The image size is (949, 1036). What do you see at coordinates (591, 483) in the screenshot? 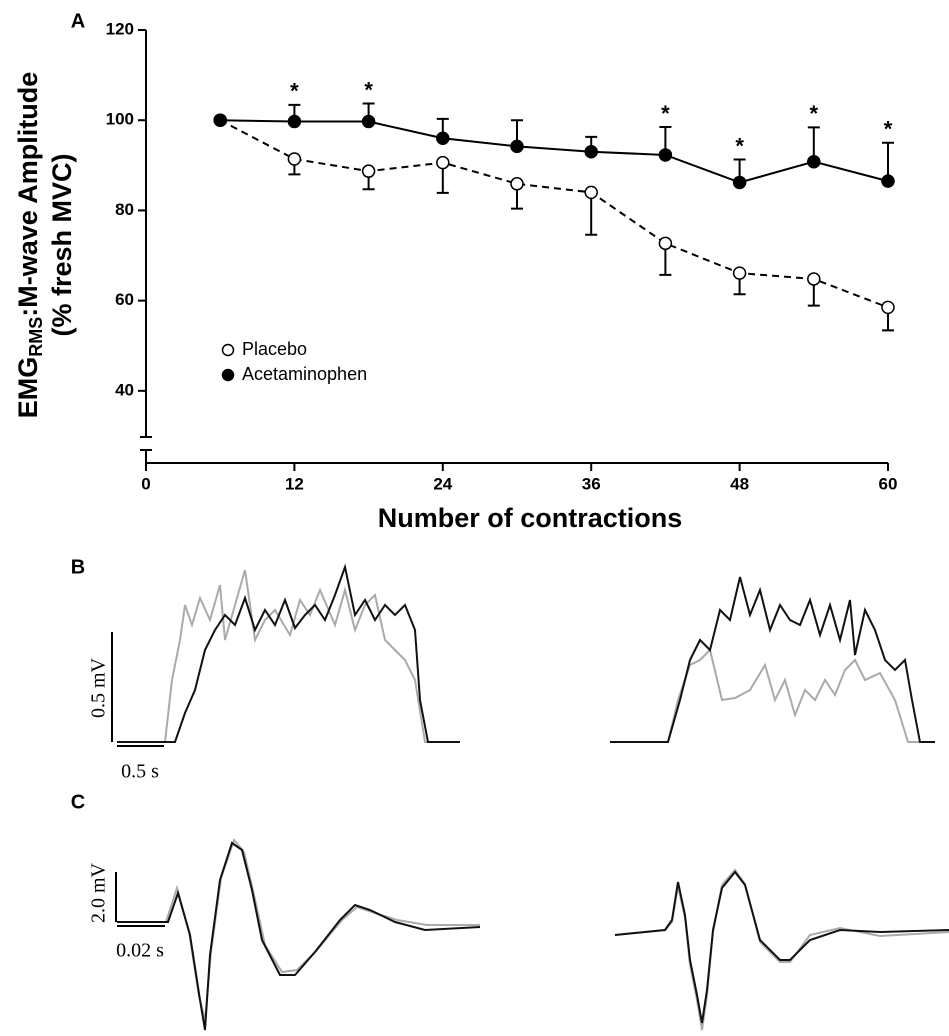
I see `x-tick-label: 36` at bounding box center [591, 483].